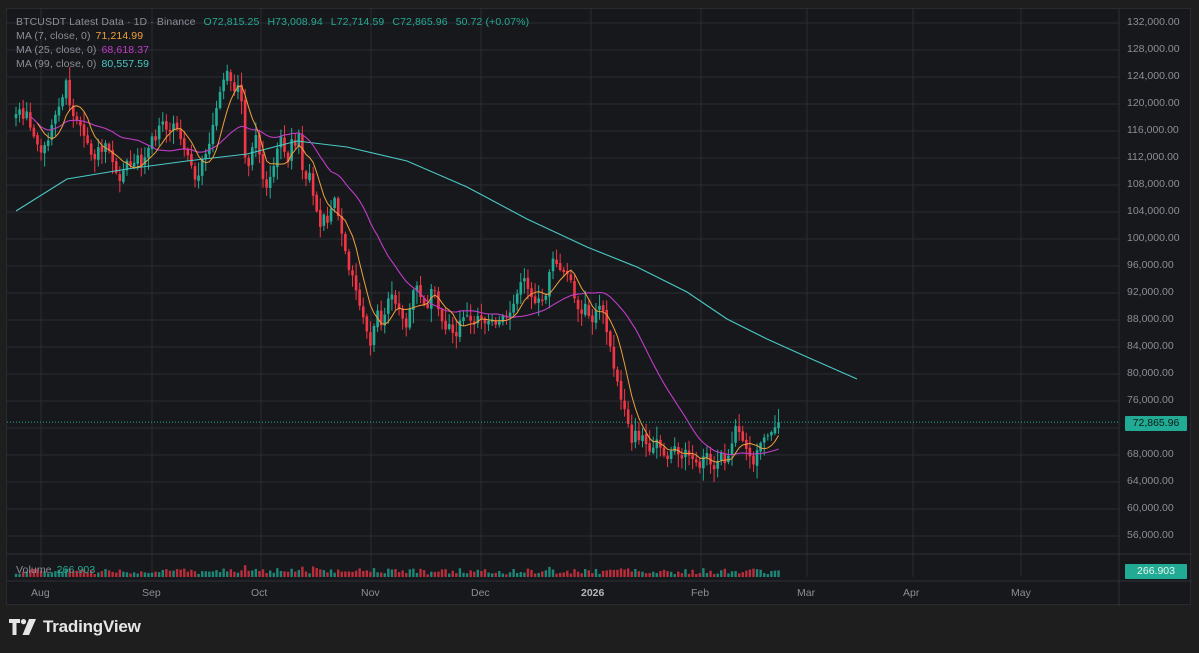 Image resolution: width=1199 pixels, height=653 pixels. What do you see at coordinates (1150, 265) in the screenshot?
I see `price-axis-label: 96,000.00` at bounding box center [1150, 265].